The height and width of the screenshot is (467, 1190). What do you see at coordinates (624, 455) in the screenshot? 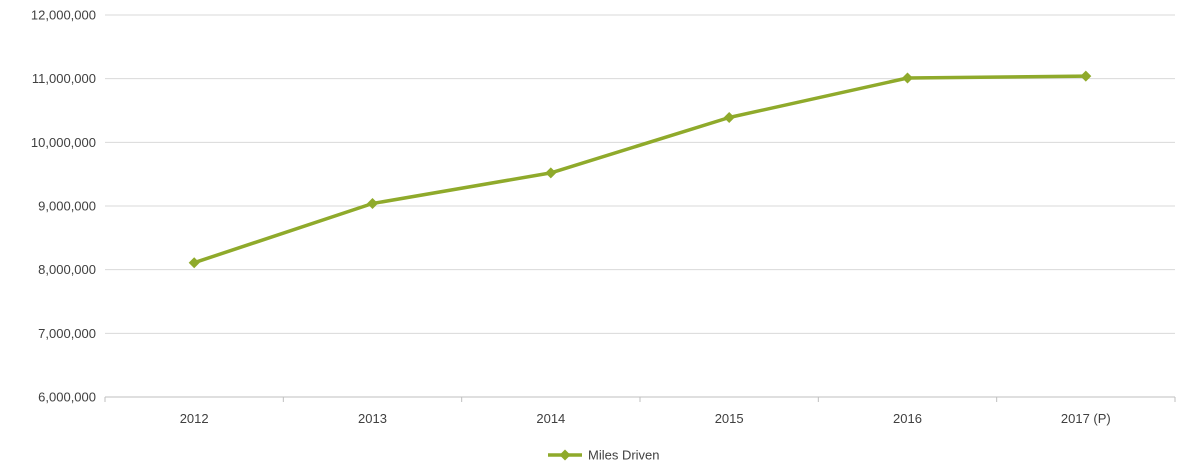
I see `legend-label: Miles Driven` at bounding box center [624, 455].